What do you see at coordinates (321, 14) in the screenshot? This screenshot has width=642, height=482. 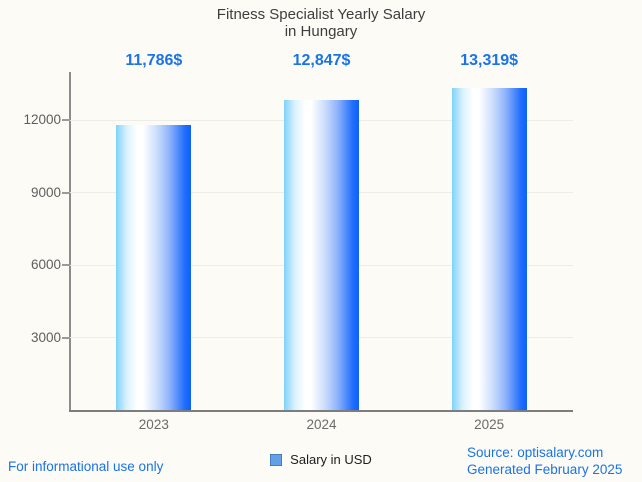 I see `chart-title-line1: Fitness Specialist Yearly Salary` at bounding box center [321, 14].